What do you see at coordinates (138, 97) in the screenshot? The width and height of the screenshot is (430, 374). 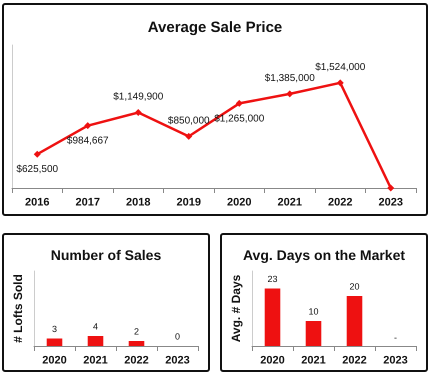 I see `data-label: $1,149,900` at bounding box center [138, 97].